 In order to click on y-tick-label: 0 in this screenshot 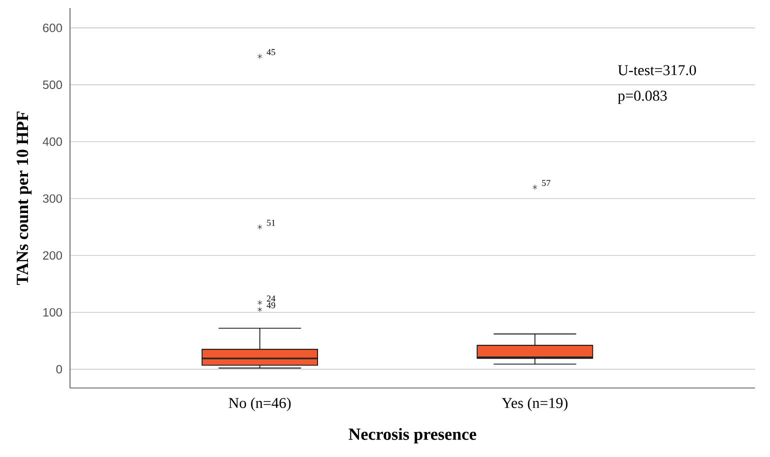, I will do `click(59, 369)`.